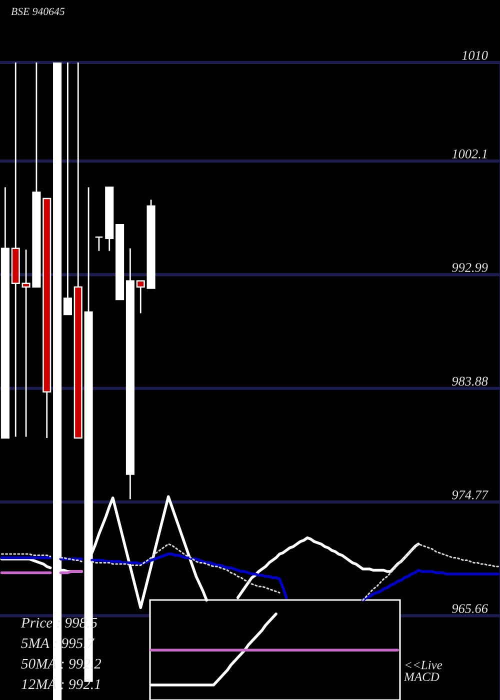  What do you see at coordinates (470, 381) in the screenshot?
I see `y-tick-label: 983.88` at bounding box center [470, 381].